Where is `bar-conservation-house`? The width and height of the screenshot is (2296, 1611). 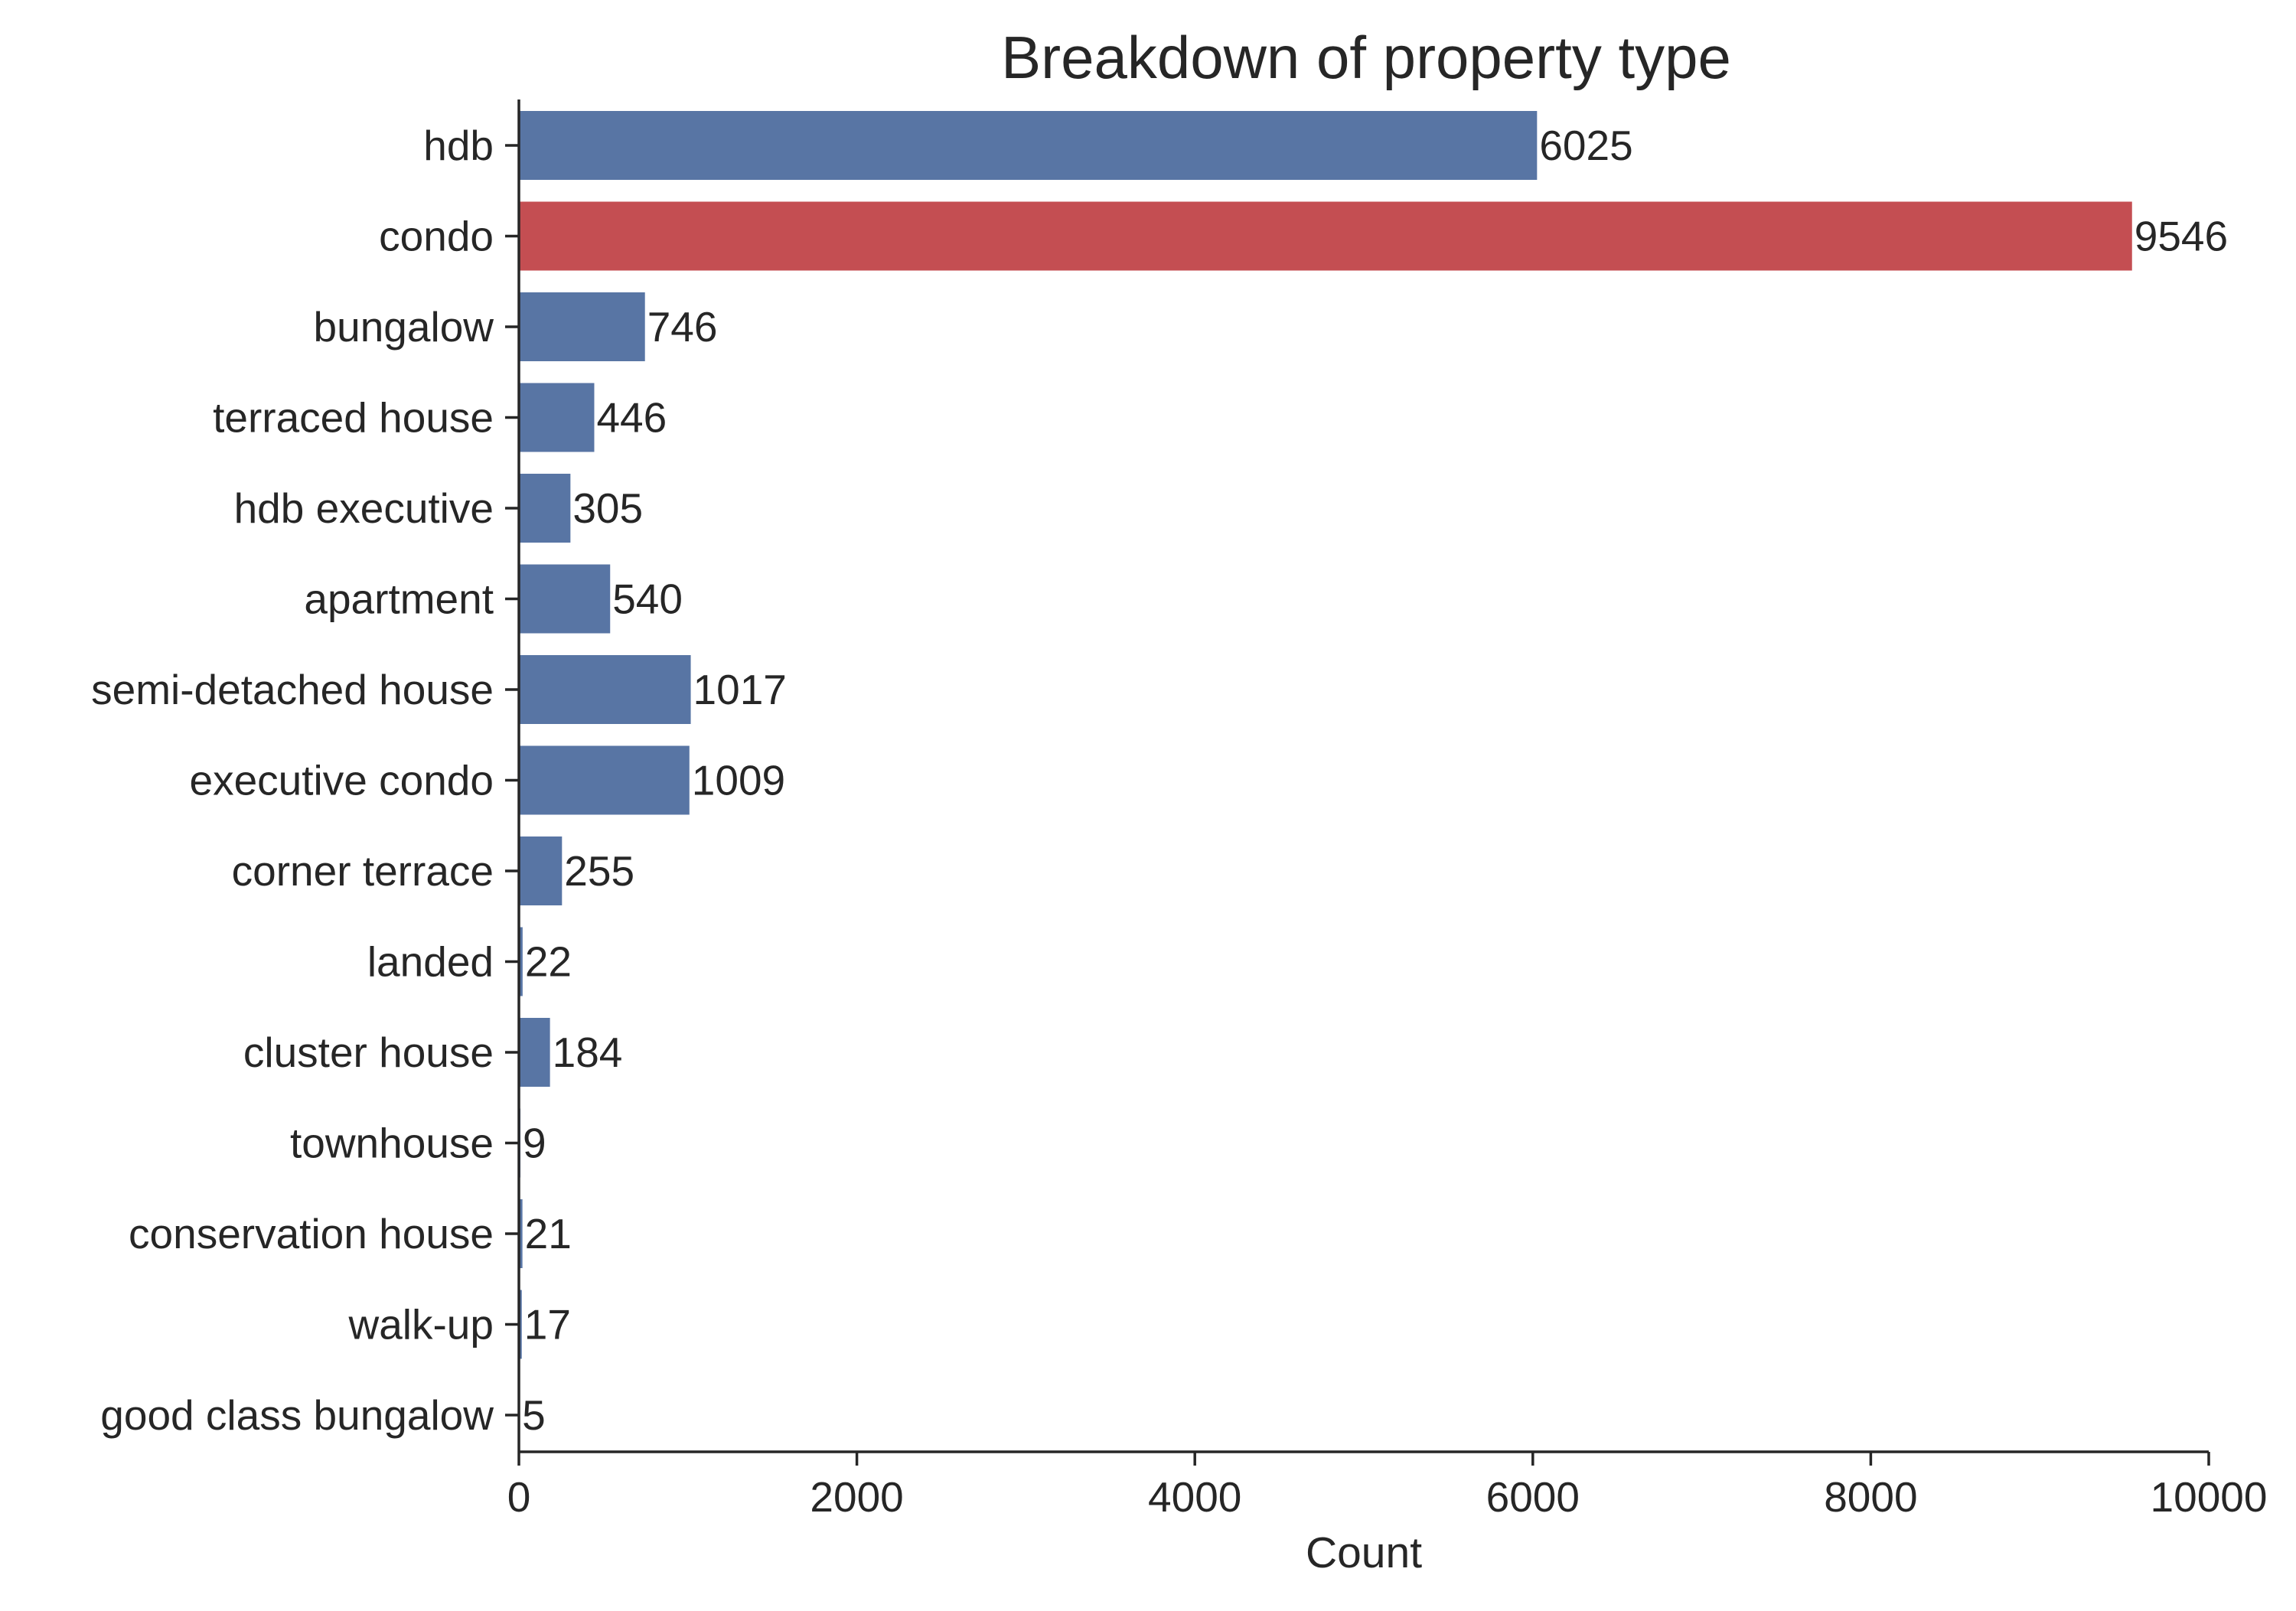 bar-conservation-house is located at coordinates (521, 1233).